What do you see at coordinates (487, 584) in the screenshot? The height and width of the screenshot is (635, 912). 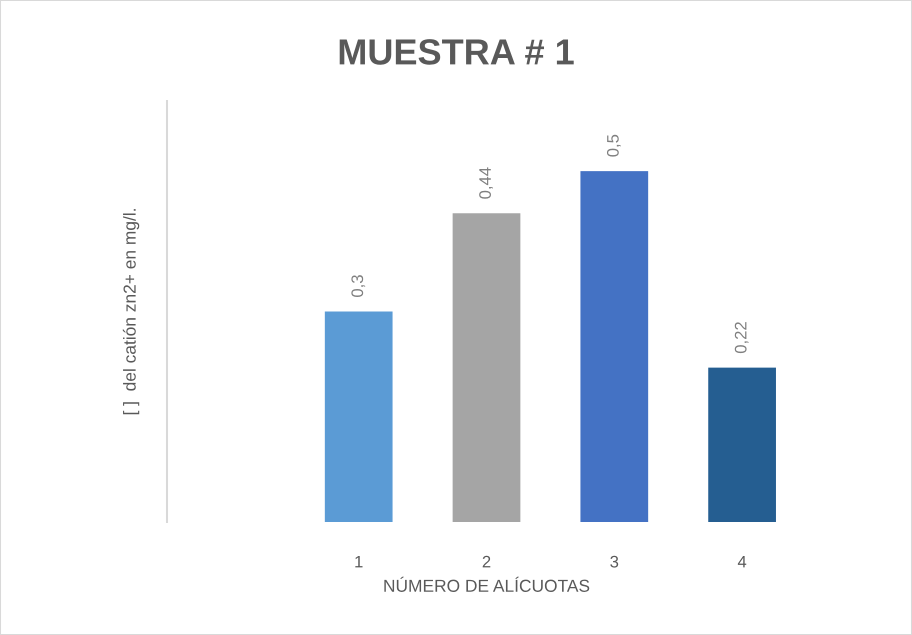 I see `x-axis-title: NÚMERO DE ALÍCUOTAS` at bounding box center [487, 584].